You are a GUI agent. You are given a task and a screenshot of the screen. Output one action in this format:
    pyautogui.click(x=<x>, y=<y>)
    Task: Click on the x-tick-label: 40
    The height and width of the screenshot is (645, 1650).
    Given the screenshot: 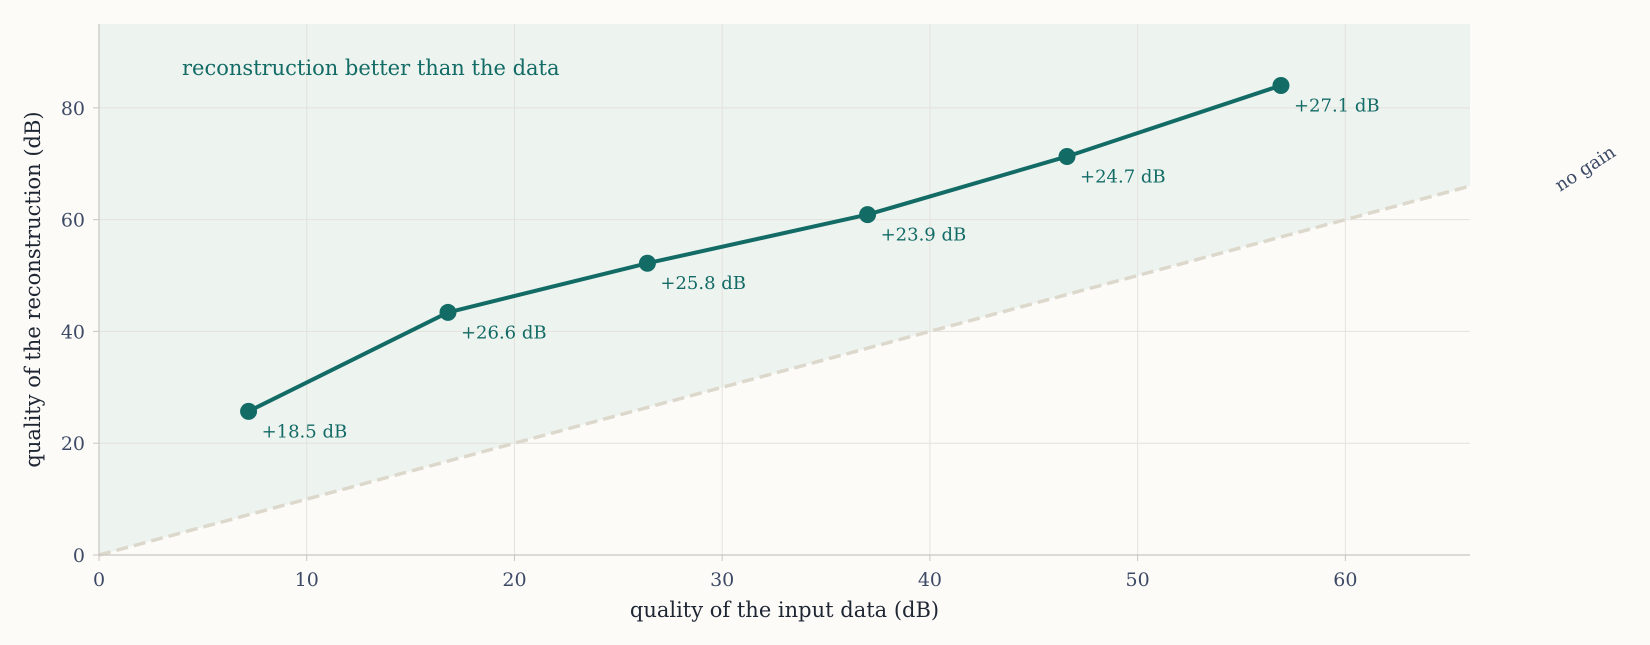 What is the action you would take?
    pyautogui.click(x=930, y=580)
    